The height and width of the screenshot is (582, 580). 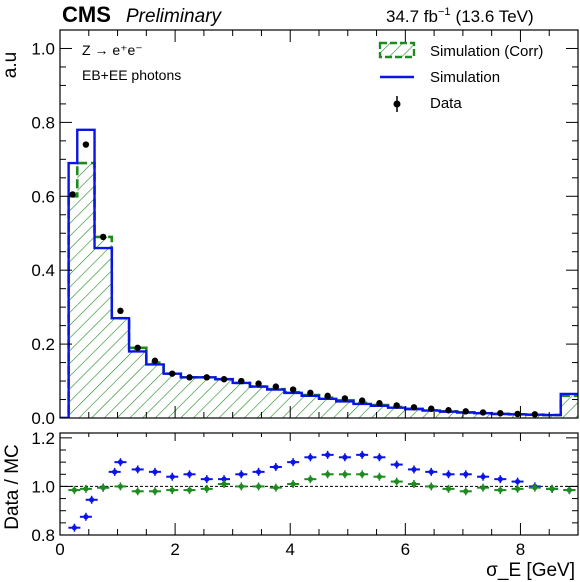 I want to click on x-tick-label: 2, so click(x=174, y=549).